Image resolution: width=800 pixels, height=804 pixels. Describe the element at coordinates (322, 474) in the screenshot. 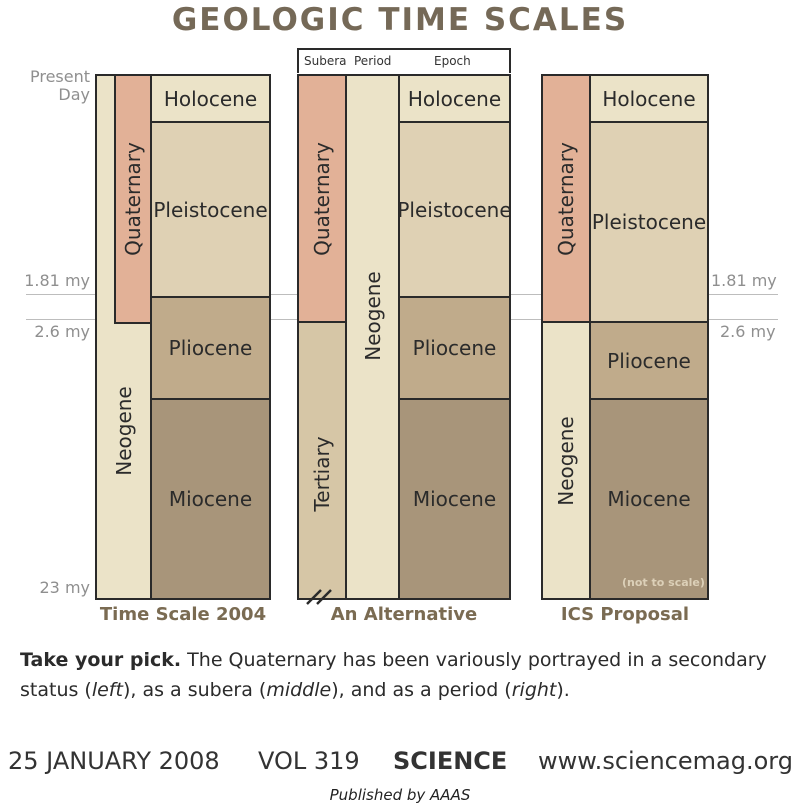

I see `text-tertiary-middle: Tertiary` at that location.